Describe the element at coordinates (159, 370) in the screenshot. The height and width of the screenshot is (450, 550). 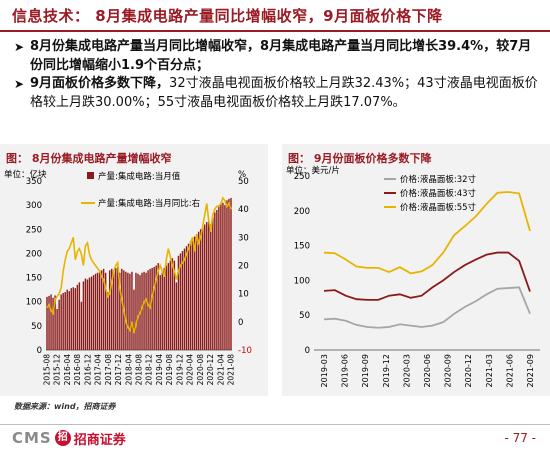
I see `x-tick-label: 2019-04` at that location.